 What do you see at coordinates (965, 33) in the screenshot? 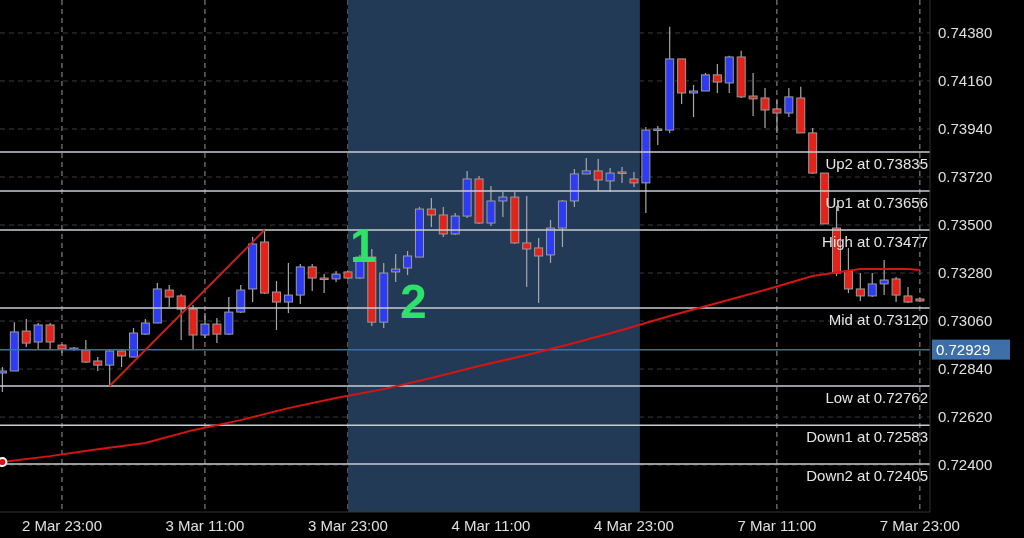
I see `y-tick-label: 0.74380` at bounding box center [965, 33].